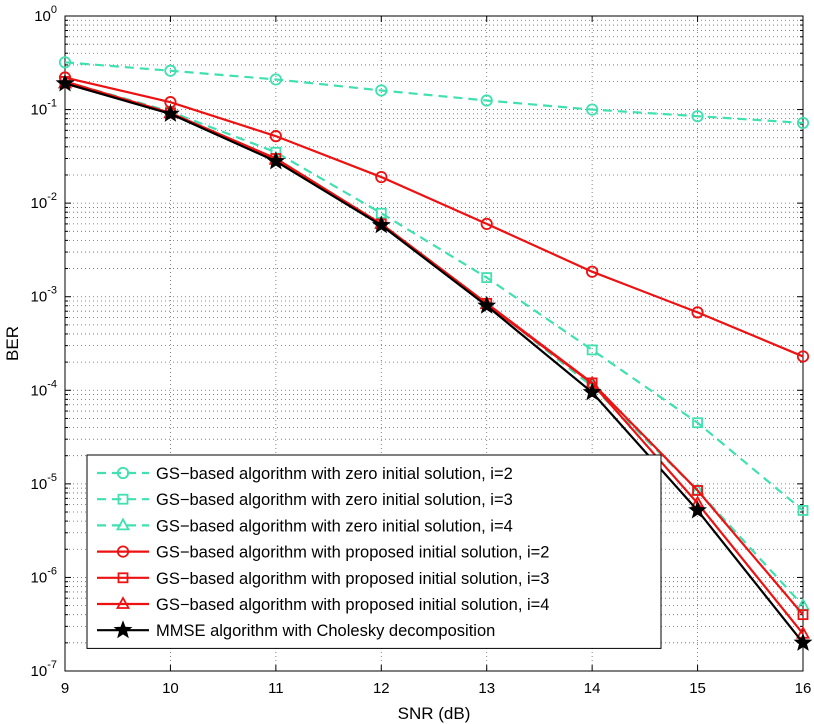 The image size is (814, 724). Describe the element at coordinates (65, 688) in the screenshot. I see `x-tick-label: 9` at that location.